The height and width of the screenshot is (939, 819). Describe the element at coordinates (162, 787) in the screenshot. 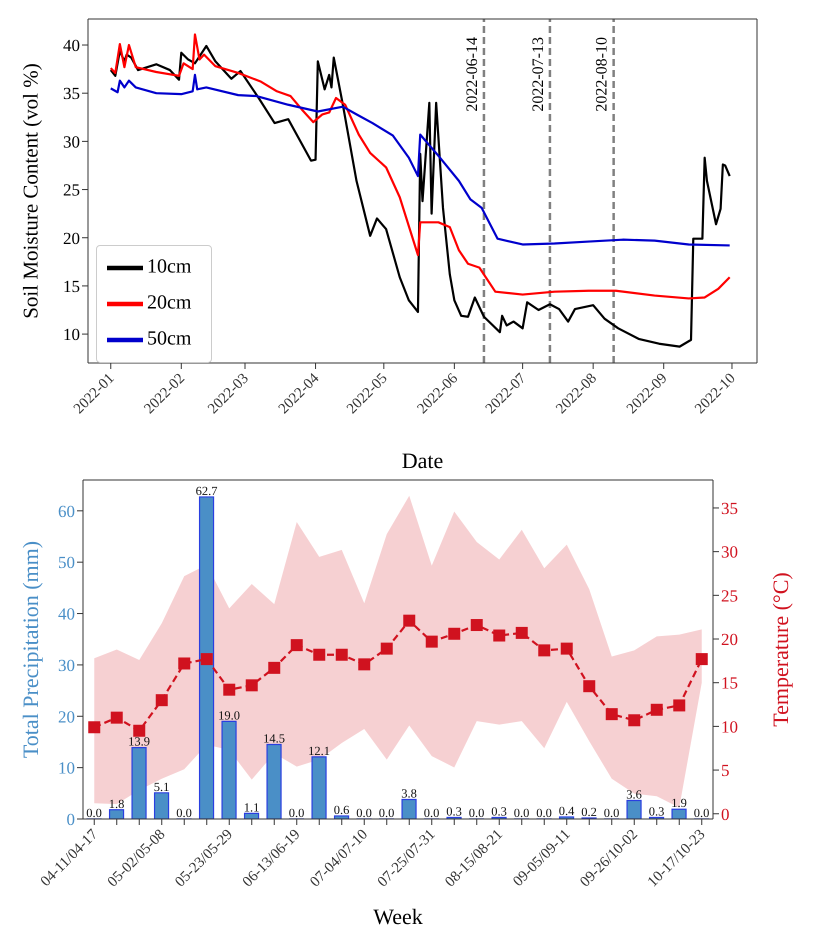

I see `data-label: 5.1` at that location.